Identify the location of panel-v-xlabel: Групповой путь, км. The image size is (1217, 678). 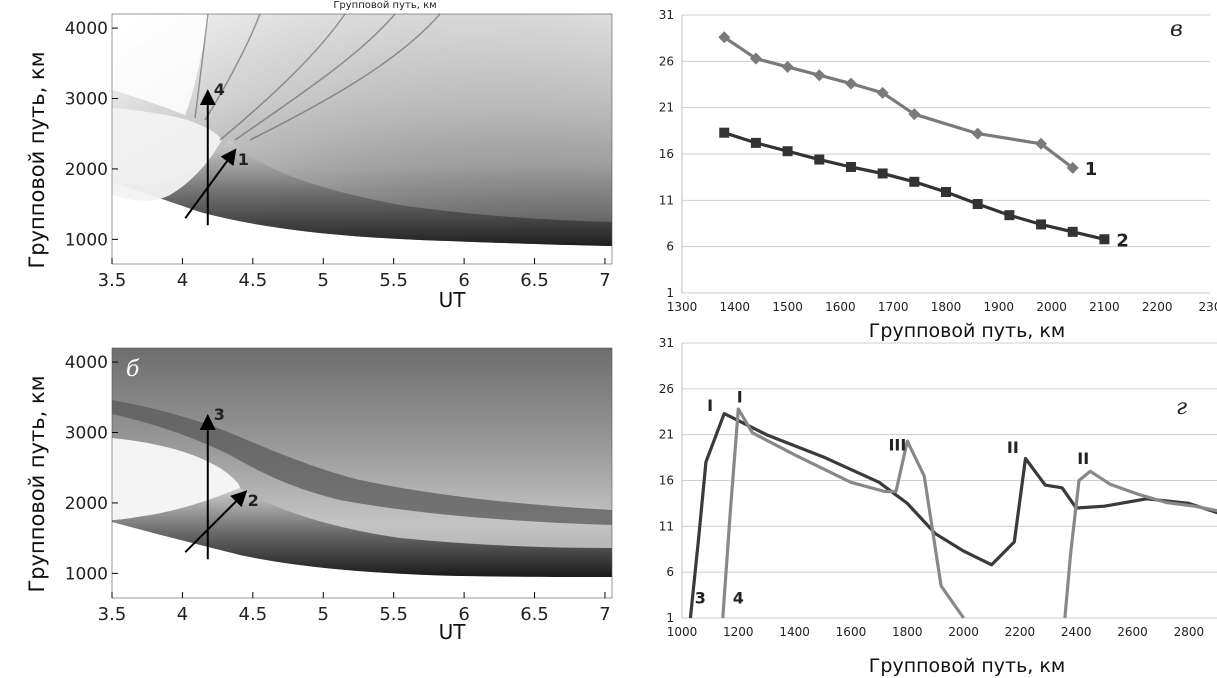
(967, 331).